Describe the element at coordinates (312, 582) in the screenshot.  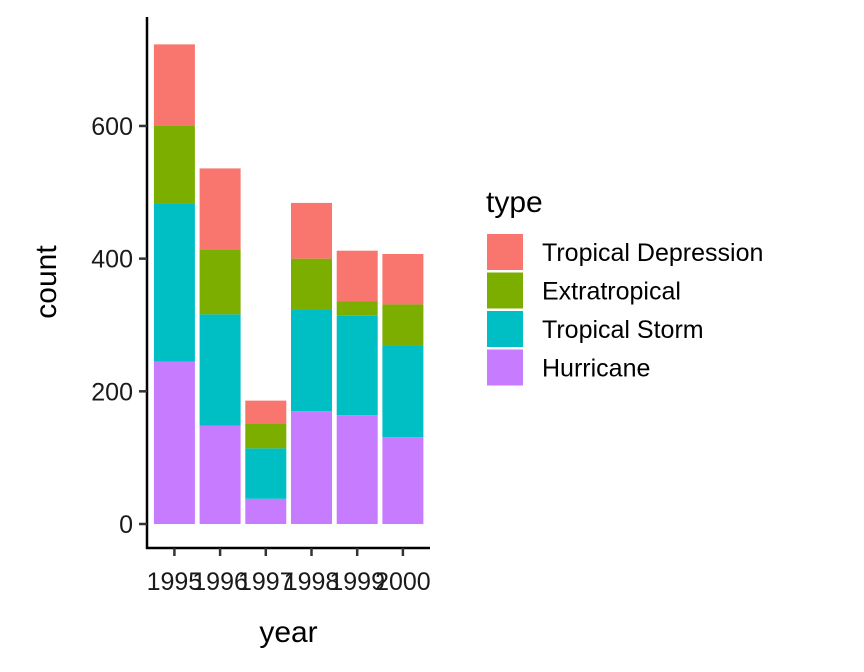
I see `x-tick-label: 1998` at that location.